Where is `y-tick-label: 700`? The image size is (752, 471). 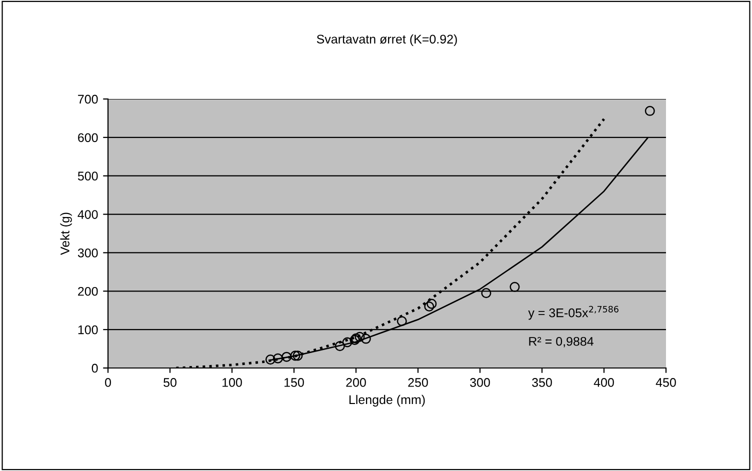
y-tick-label: 700 is located at coordinates (88, 99).